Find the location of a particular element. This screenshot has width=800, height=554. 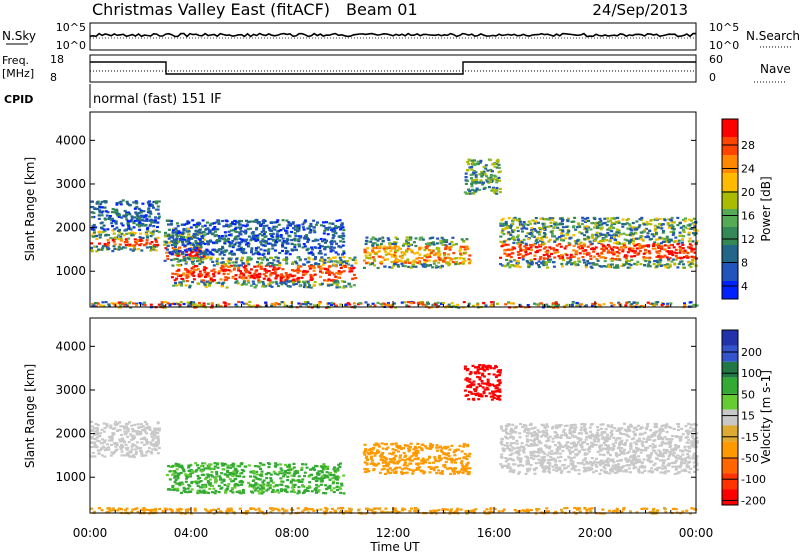

velocity-ytick-label-3: 4000 is located at coordinates (70, 346).